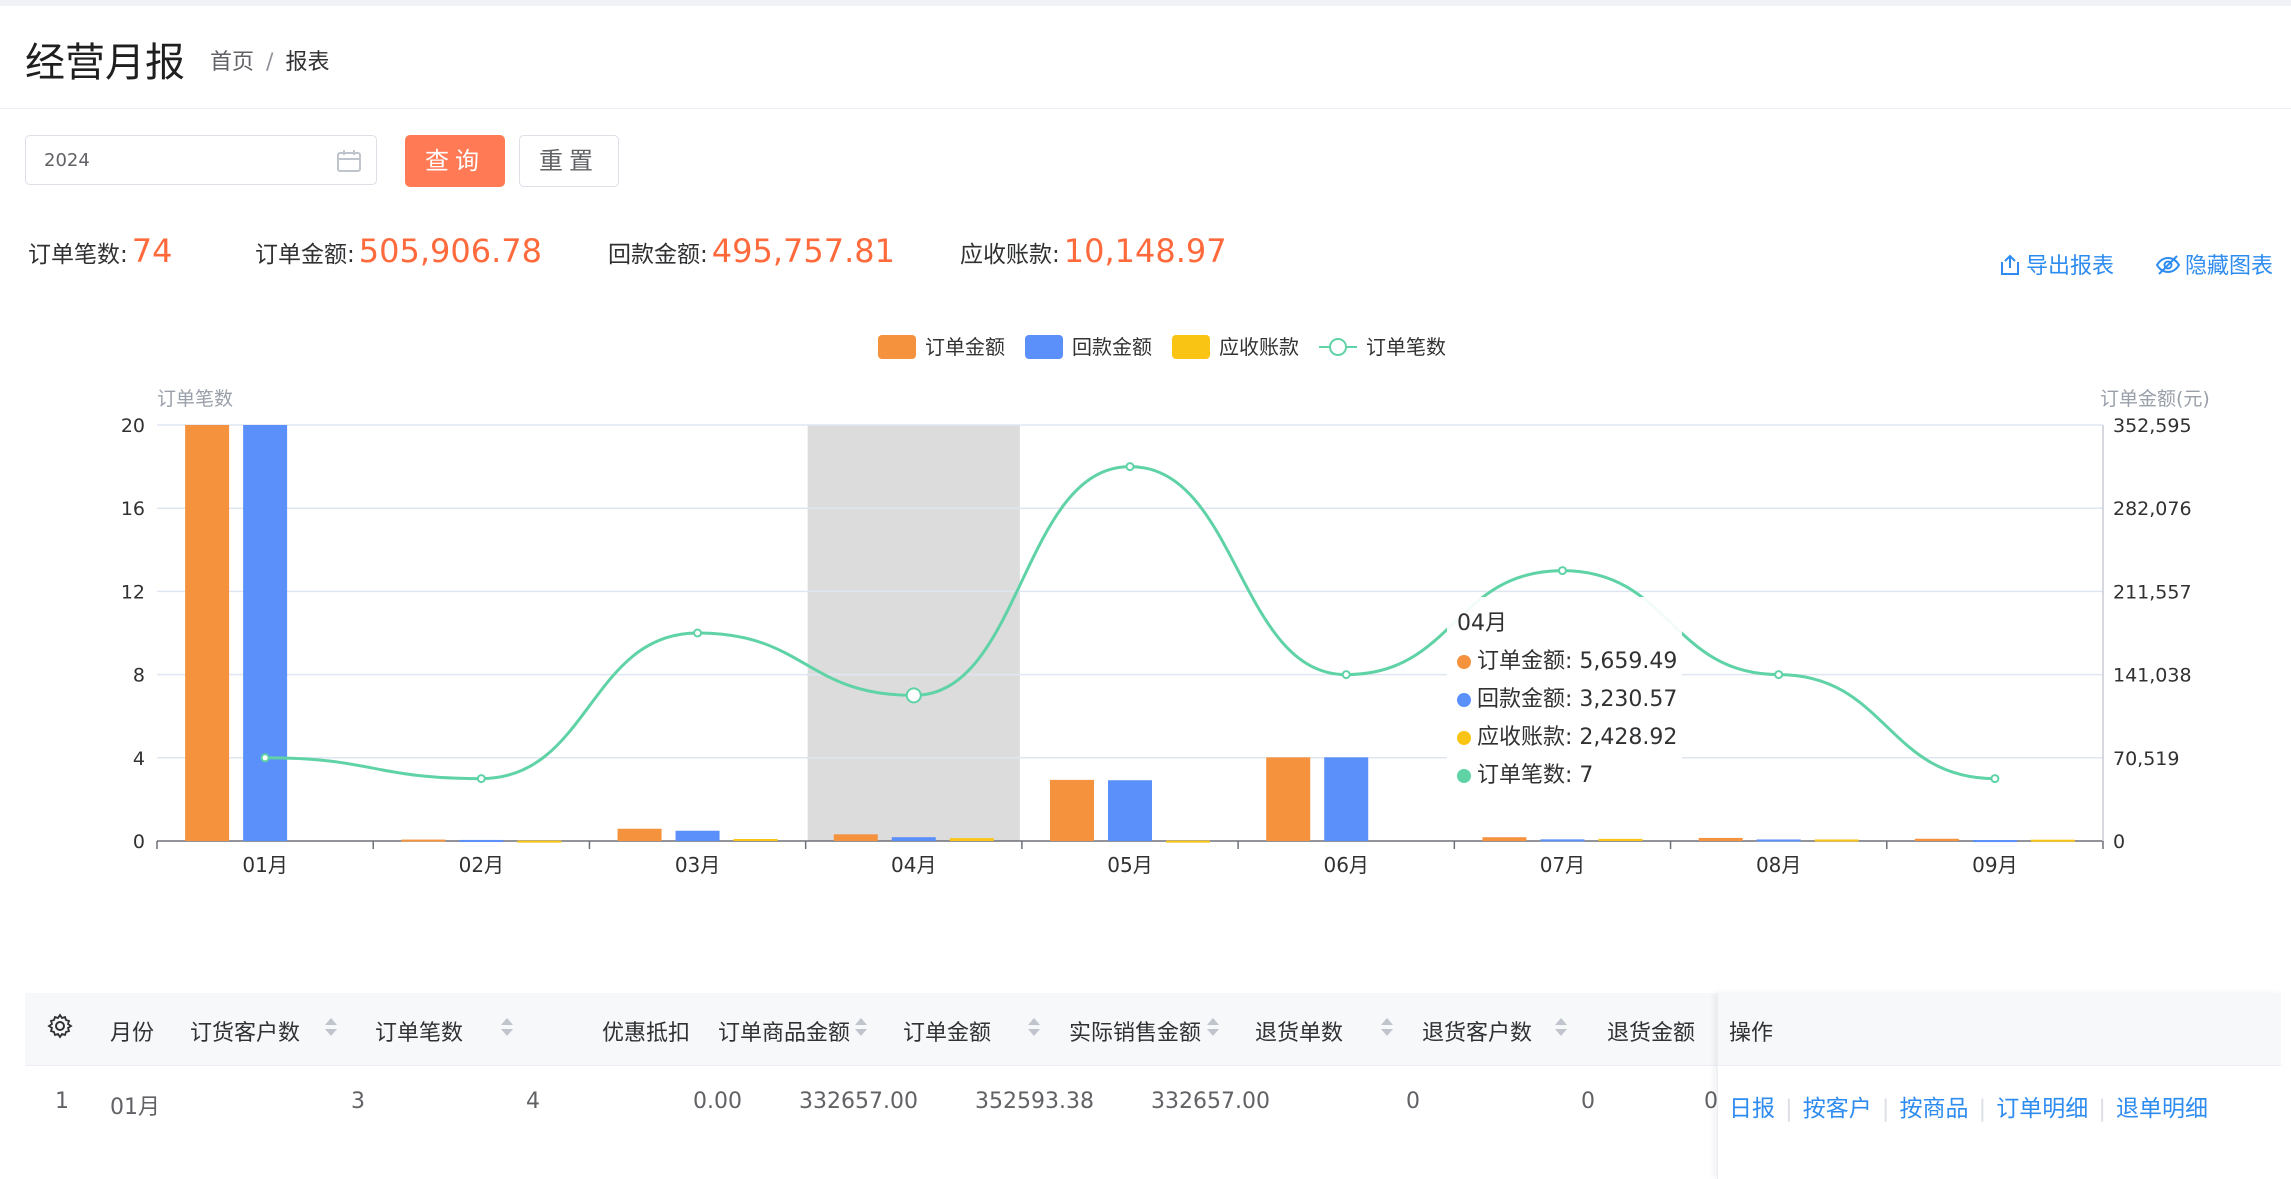  What do you see at coordinates (2155, 399) in the screenshot?
I see `right-axis-title: 订单金额(元)` at bounding box center [2155, 399].